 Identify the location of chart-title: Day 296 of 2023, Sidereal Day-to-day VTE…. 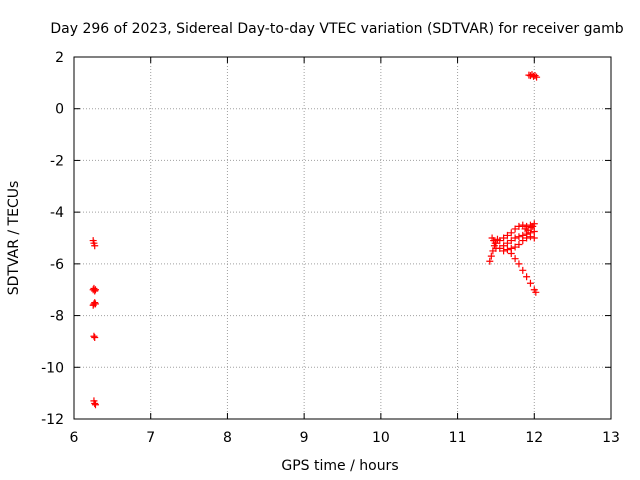
(336, 29).